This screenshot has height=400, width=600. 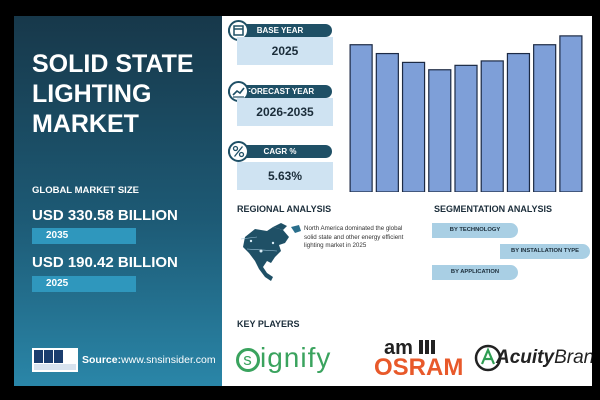 I want to click on percent-icon, so click(x=238, y=151).